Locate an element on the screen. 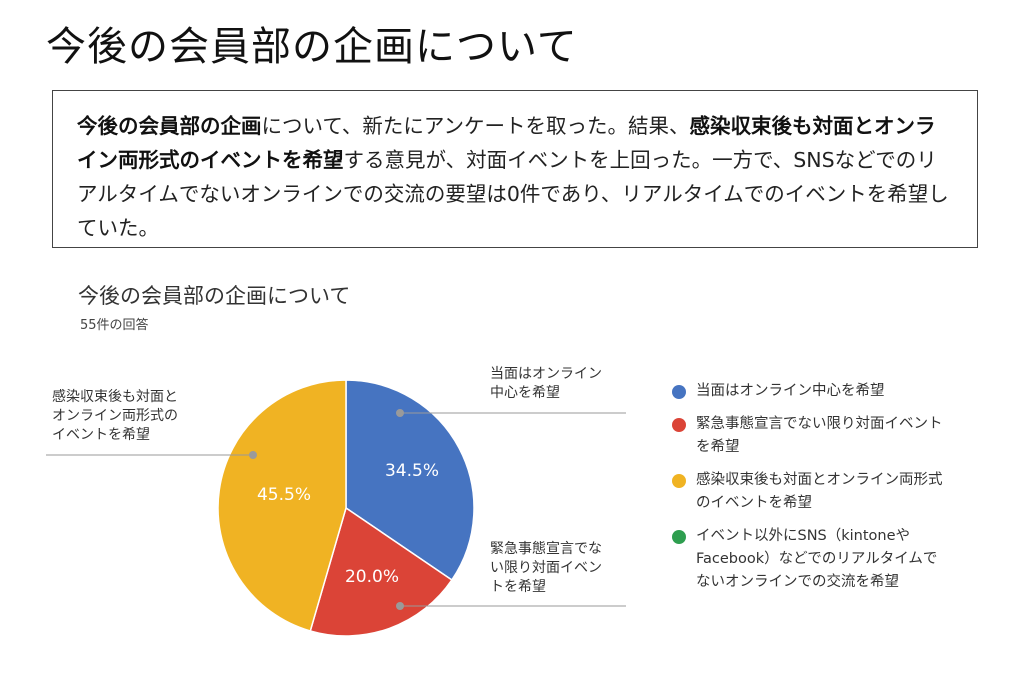 The width and height of the screenshot is (1024, 676). callout-text-1-2: トを希望 is located at coordinates (518, 587).